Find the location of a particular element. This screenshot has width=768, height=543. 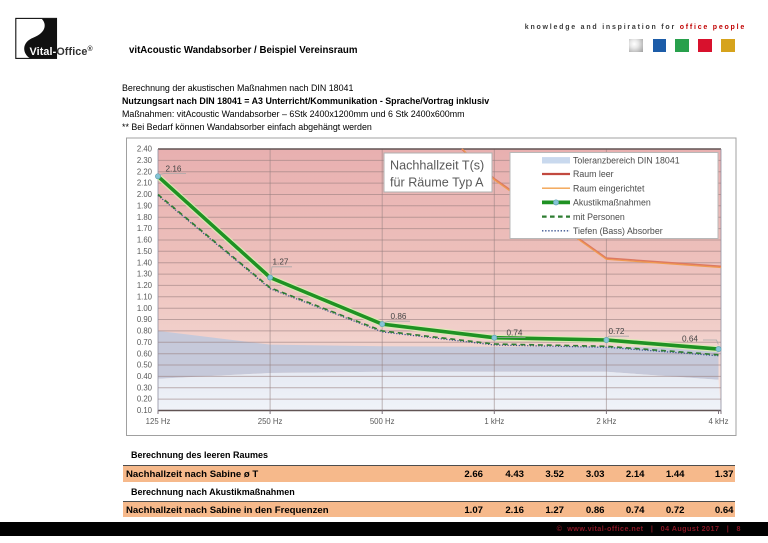

svg-text: Raum leer is located at coordinates (593, 174).